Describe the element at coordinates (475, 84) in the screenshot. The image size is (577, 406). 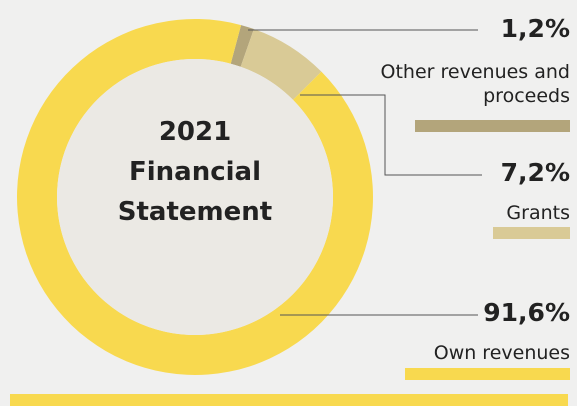
I see `category-label: Other revenues and proceeds` at that location.